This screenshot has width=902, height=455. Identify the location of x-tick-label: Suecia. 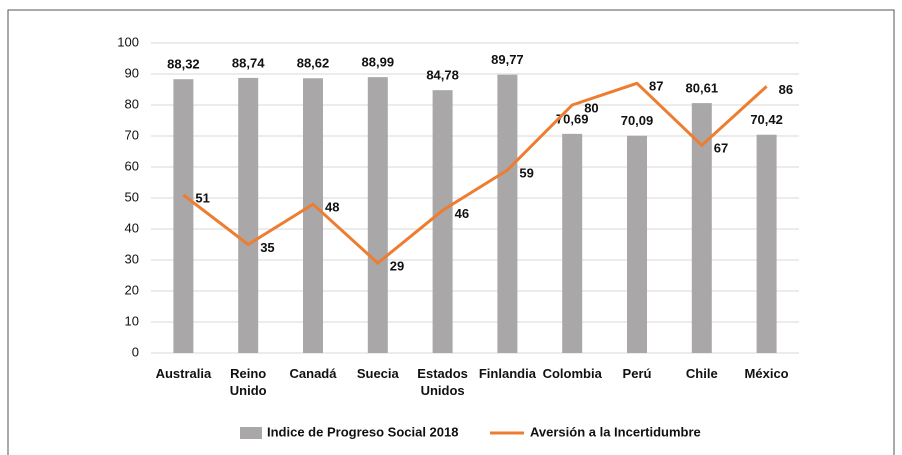
(378, 373).